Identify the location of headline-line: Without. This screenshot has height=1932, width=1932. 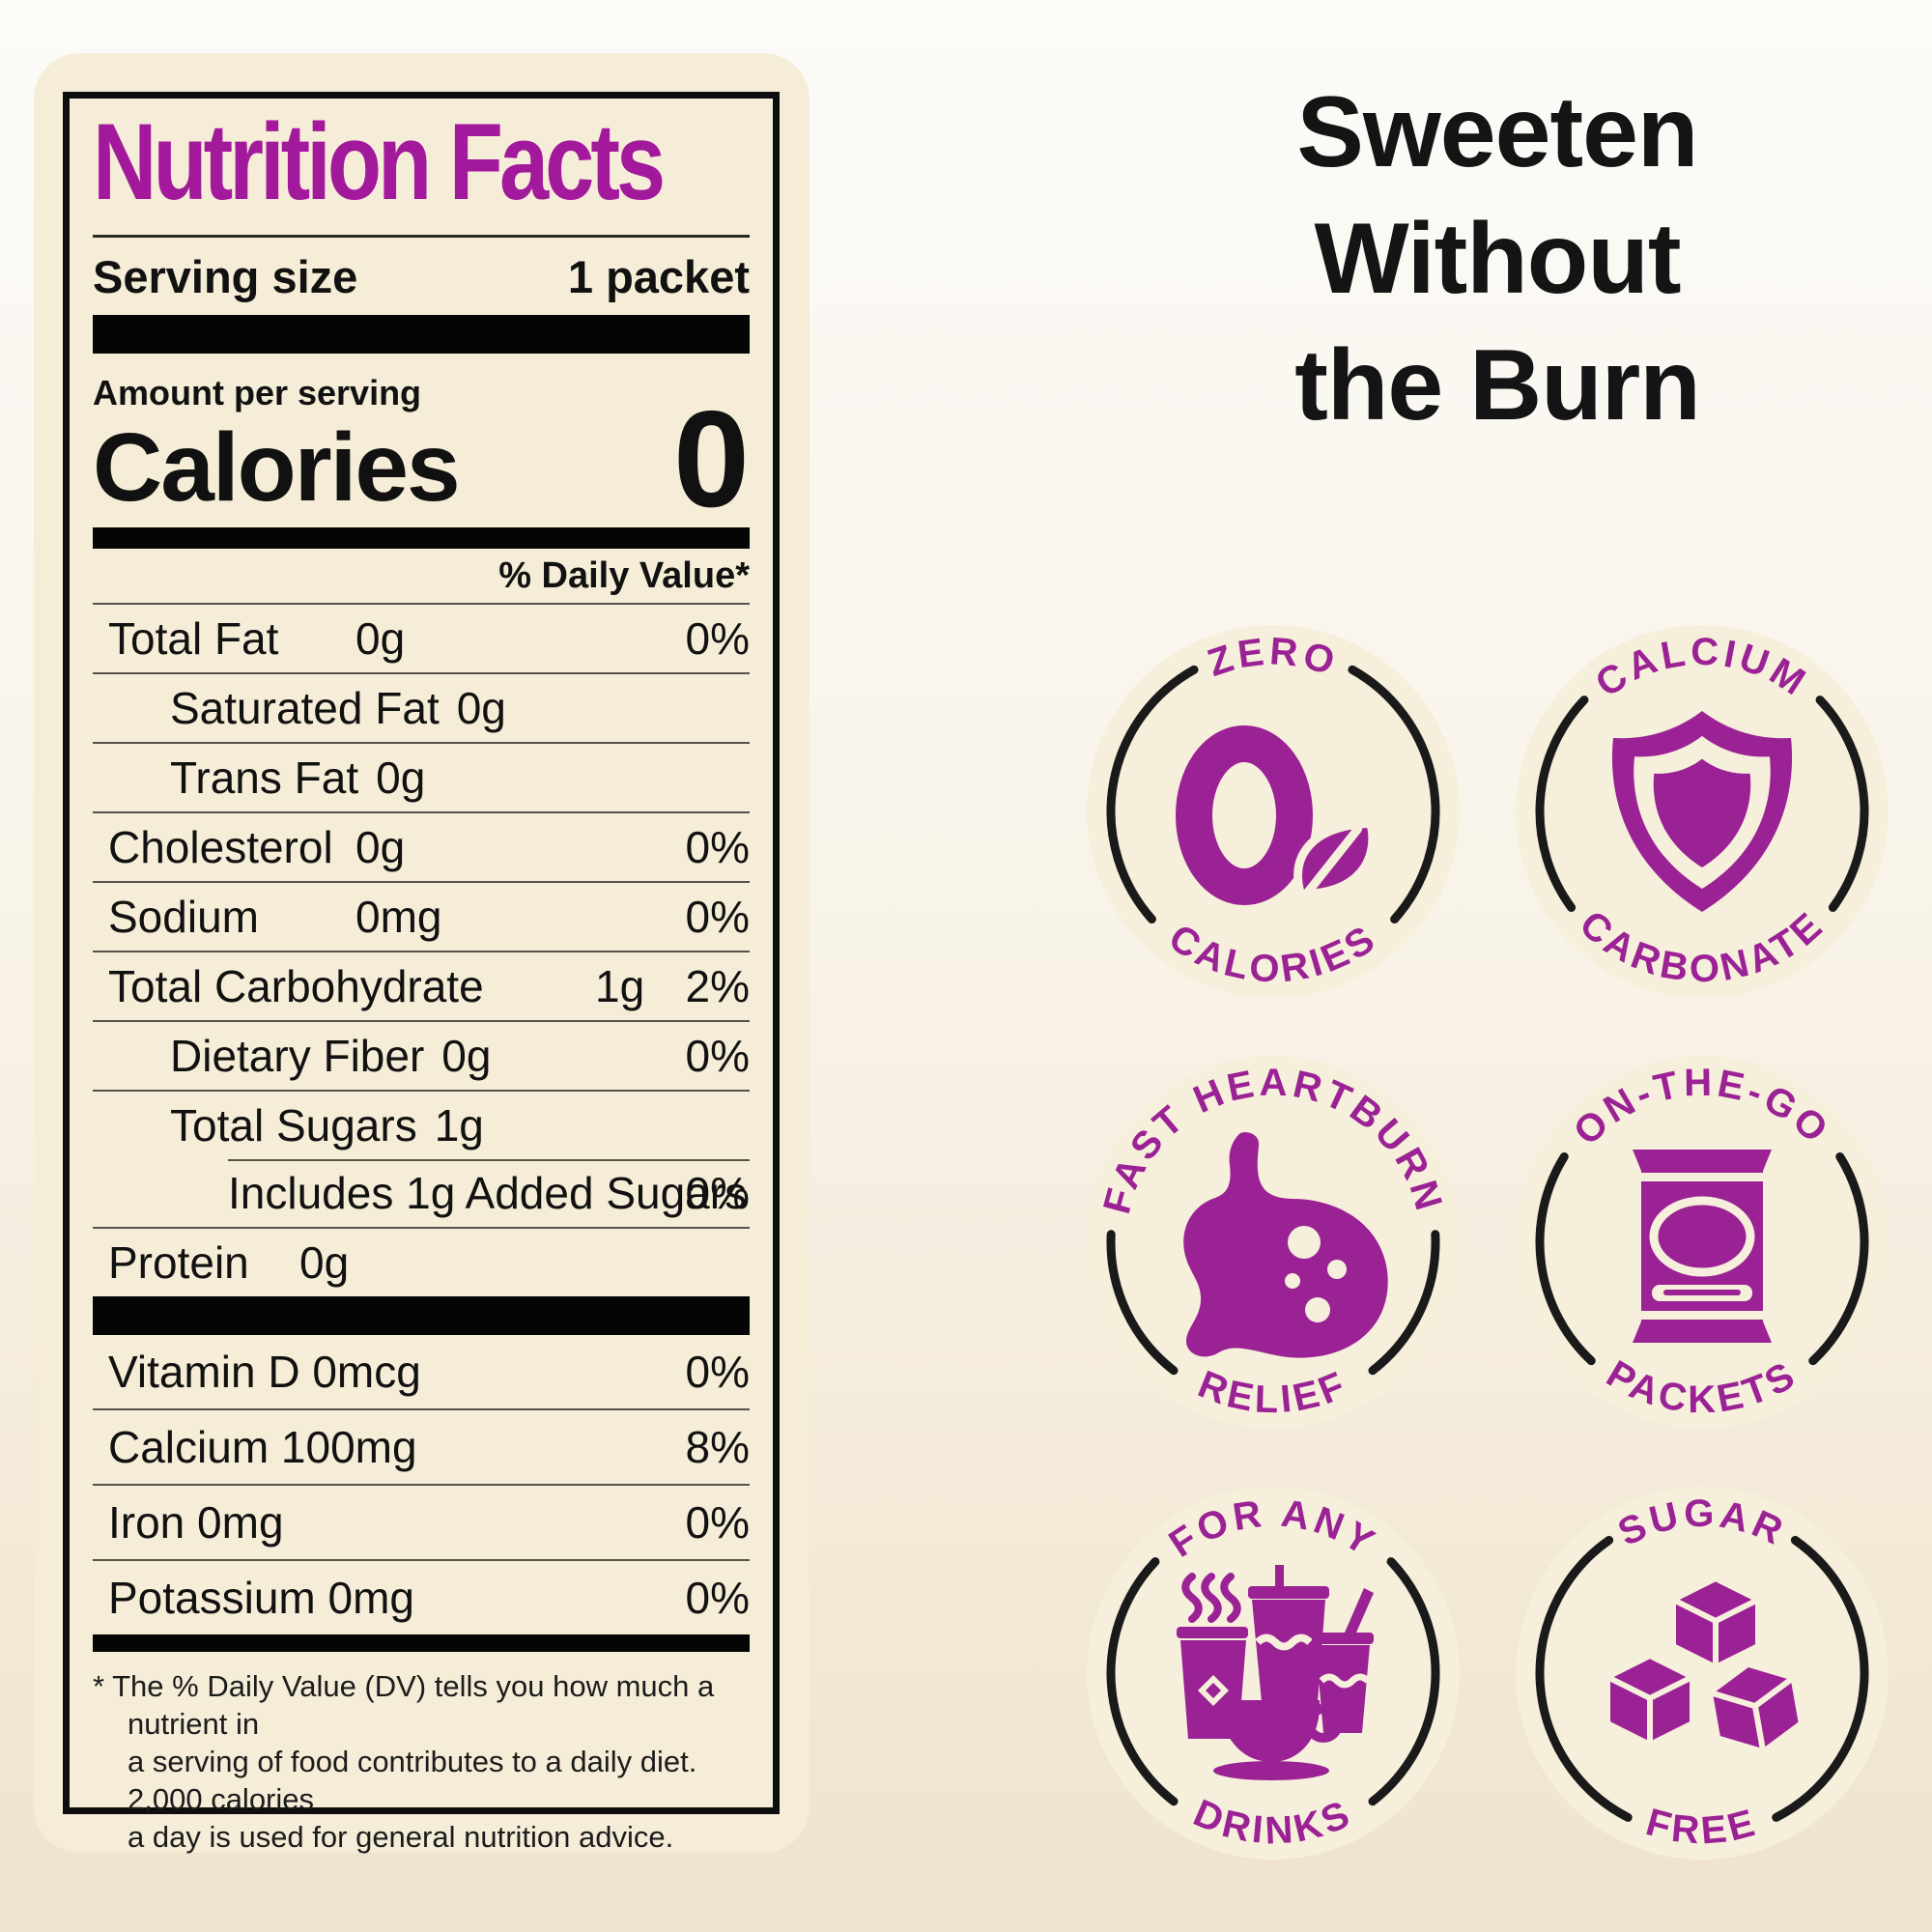
(1498, 259).